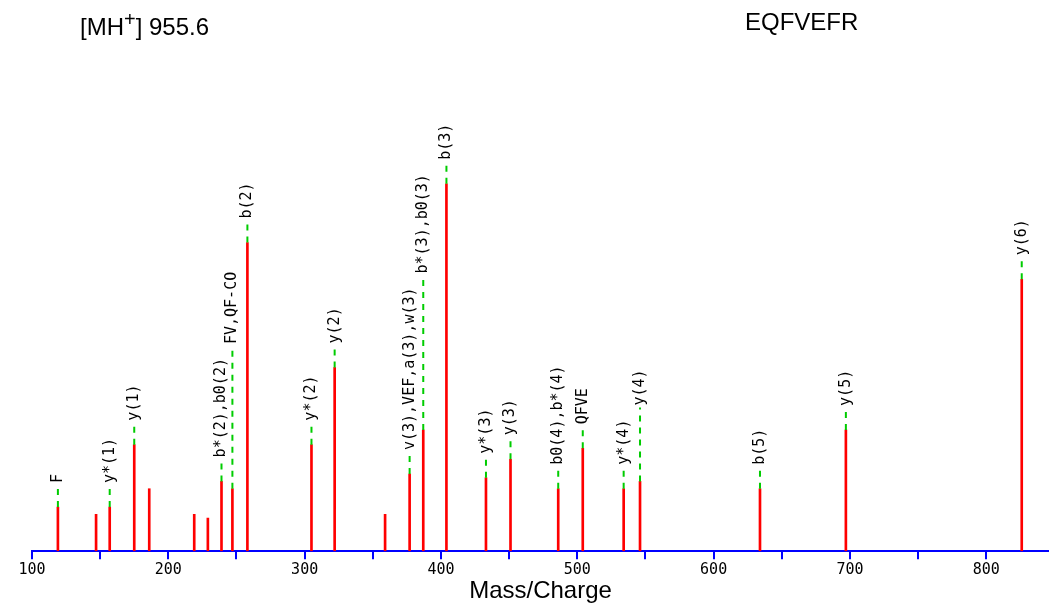 This screenshot has height=606, width=1049. What do you see at coordinates (1020, 237) in the screenshot?
I see `annotation: y(6)` at bounding box center [1020, 237].